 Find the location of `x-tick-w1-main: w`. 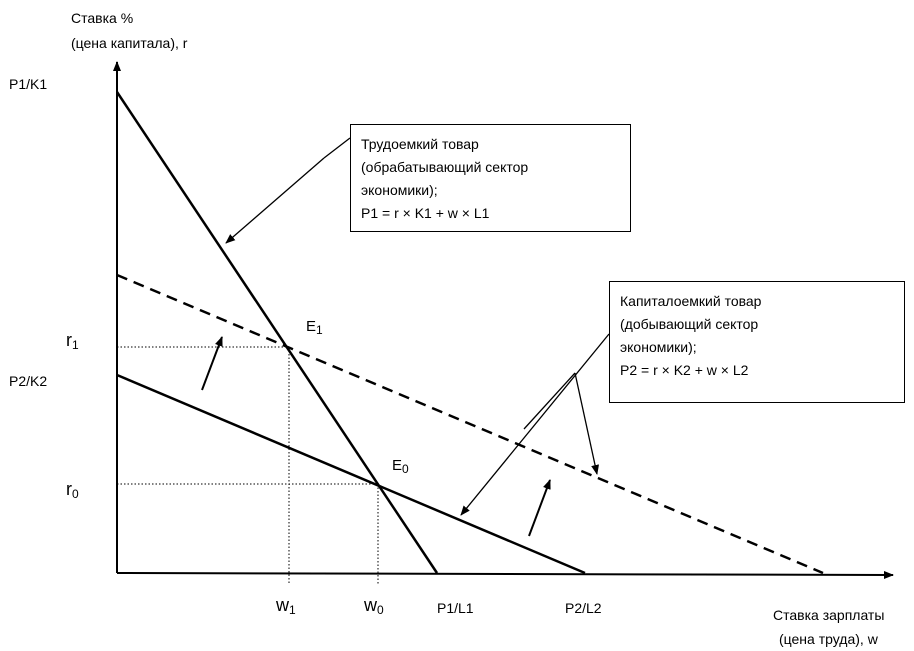

x-tick-w1-main: w is located at coordinates (282, 605).